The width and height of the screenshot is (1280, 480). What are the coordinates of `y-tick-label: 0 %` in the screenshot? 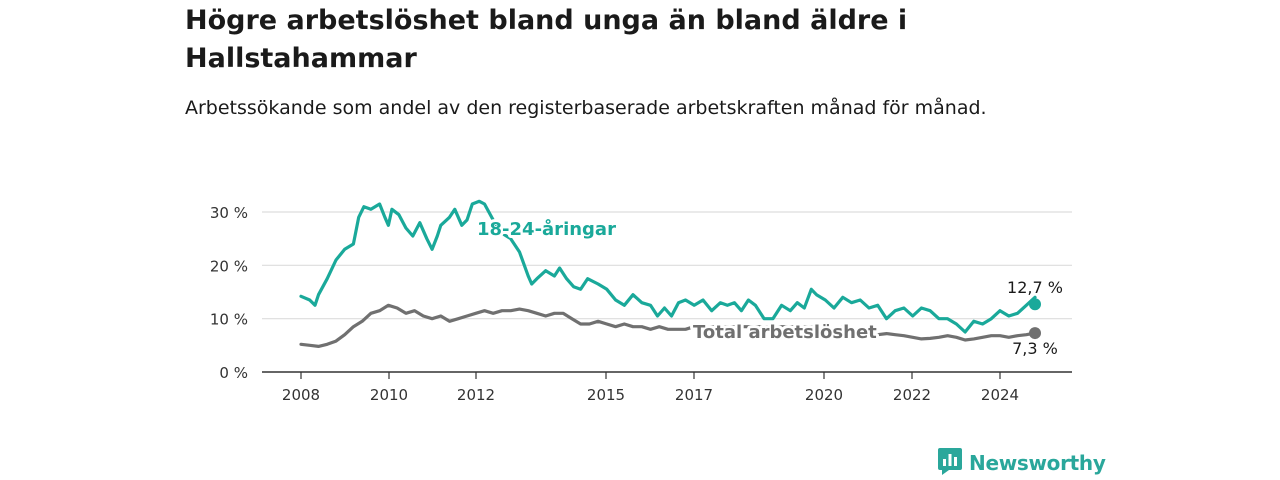 It's located at (233, 373).